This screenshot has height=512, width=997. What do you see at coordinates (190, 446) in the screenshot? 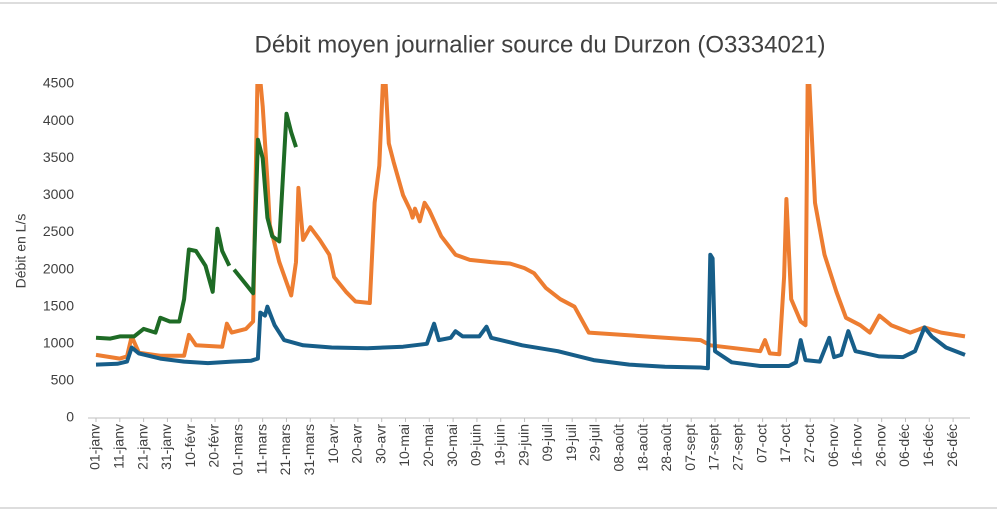
I see `x-tick-label: 10-févr` at bounding box center [190, 446].